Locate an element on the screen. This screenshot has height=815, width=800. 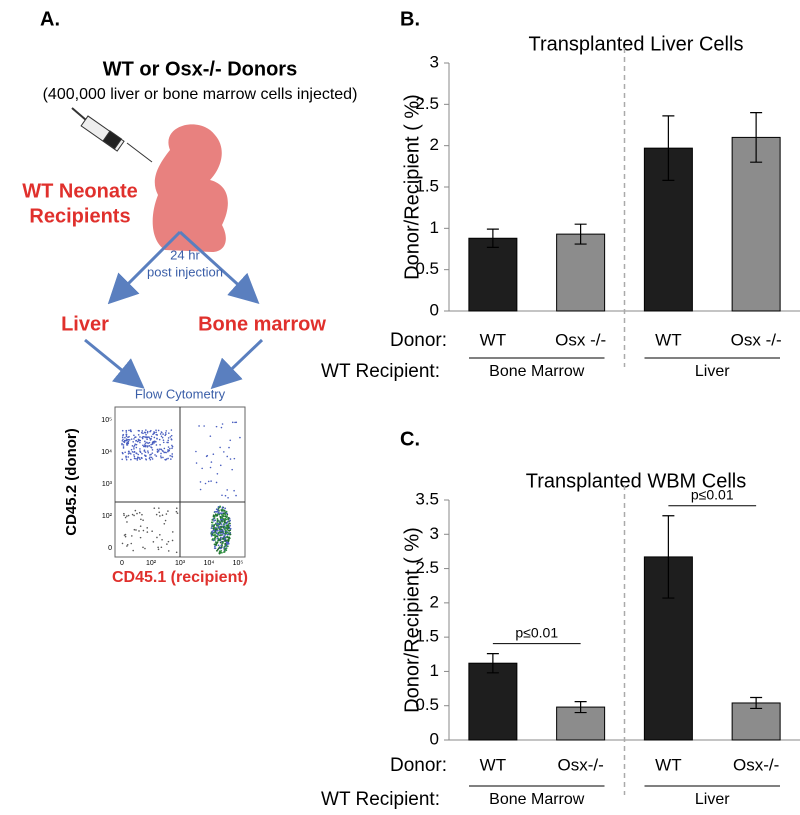
flow-dots is located at coordinates (181, 488).